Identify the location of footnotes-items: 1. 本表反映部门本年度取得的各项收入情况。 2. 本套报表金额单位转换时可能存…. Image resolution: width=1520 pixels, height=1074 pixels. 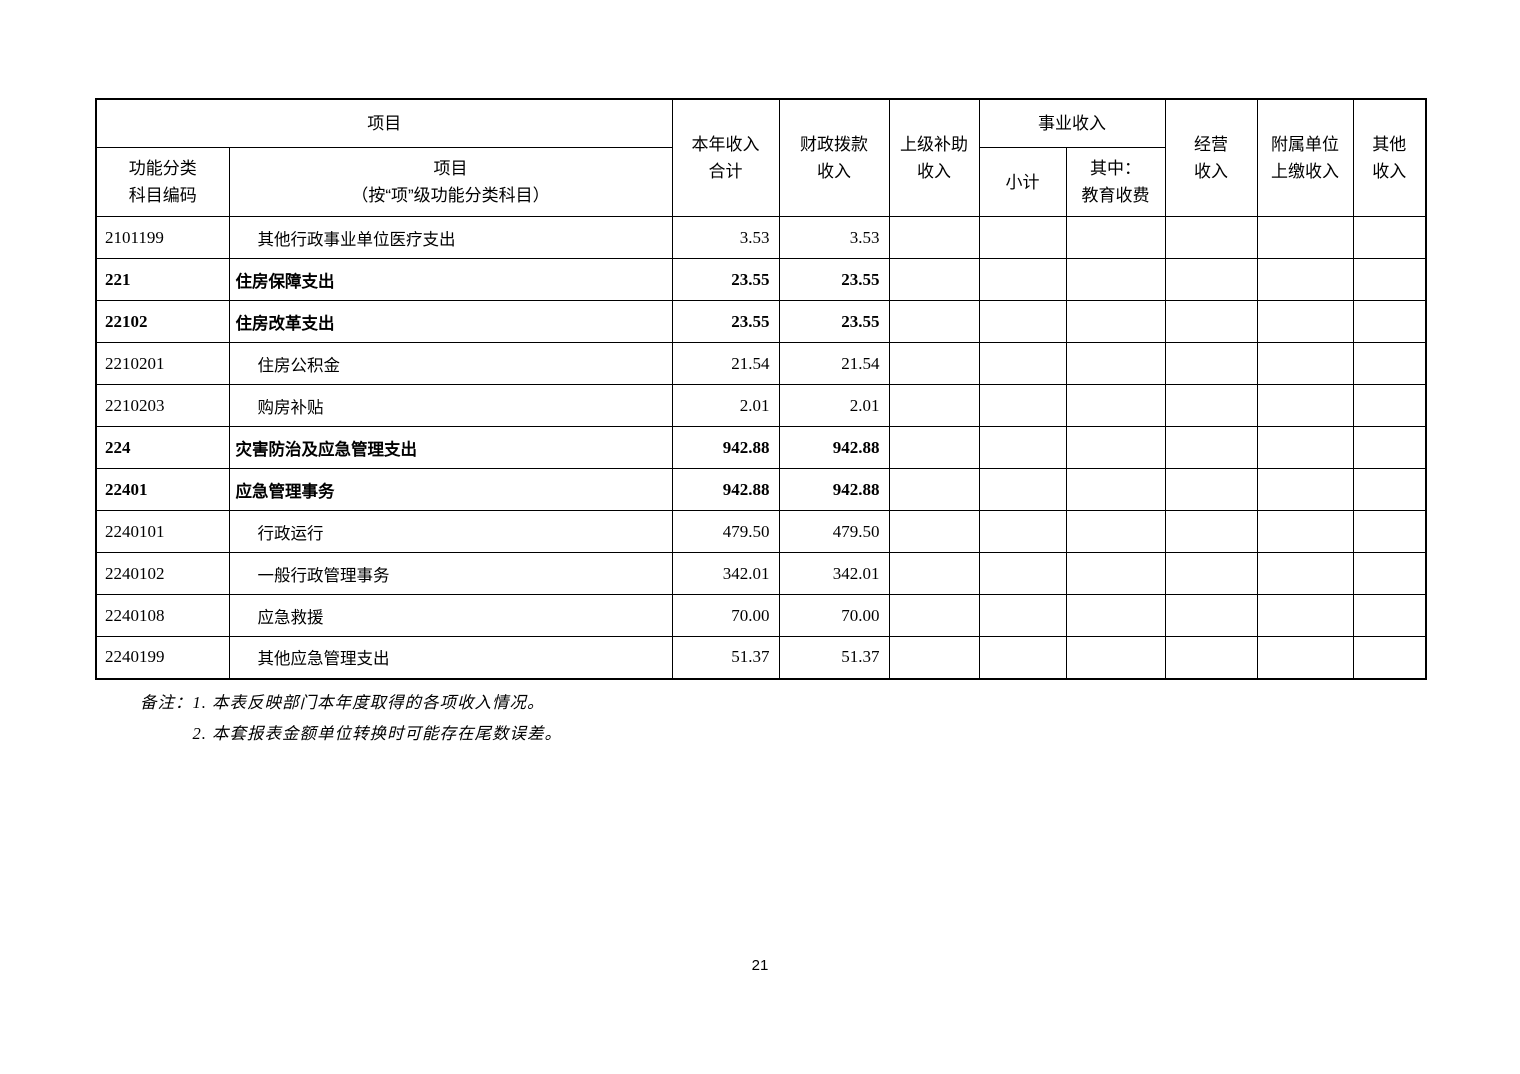
(378, 718).